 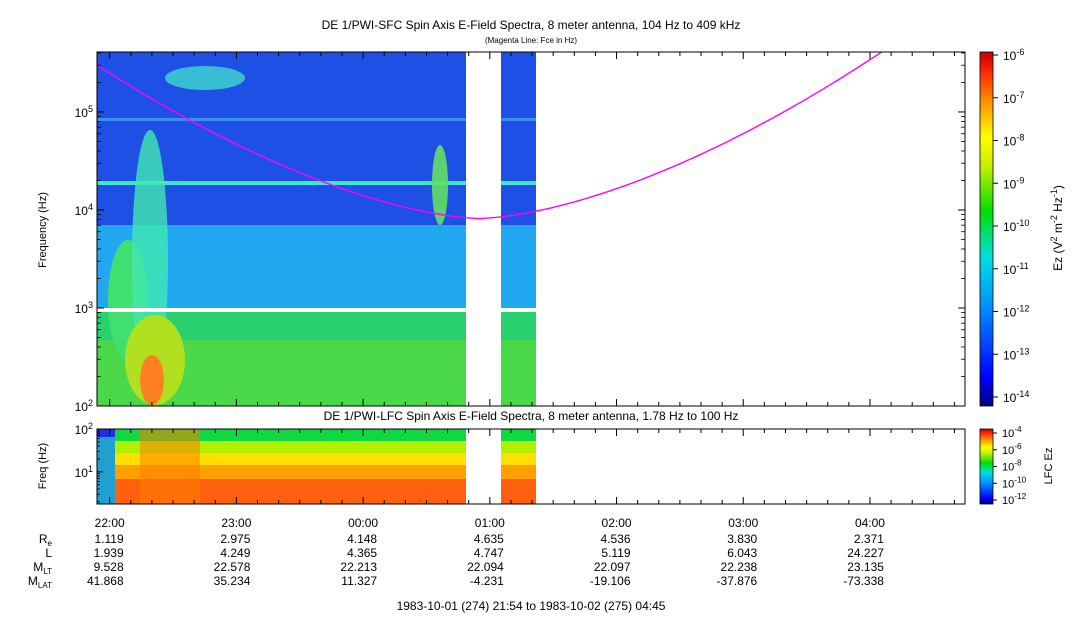 I want to click on top-colorbar-tick-label: 10⁻⁷, so click(x=1013, y=98).